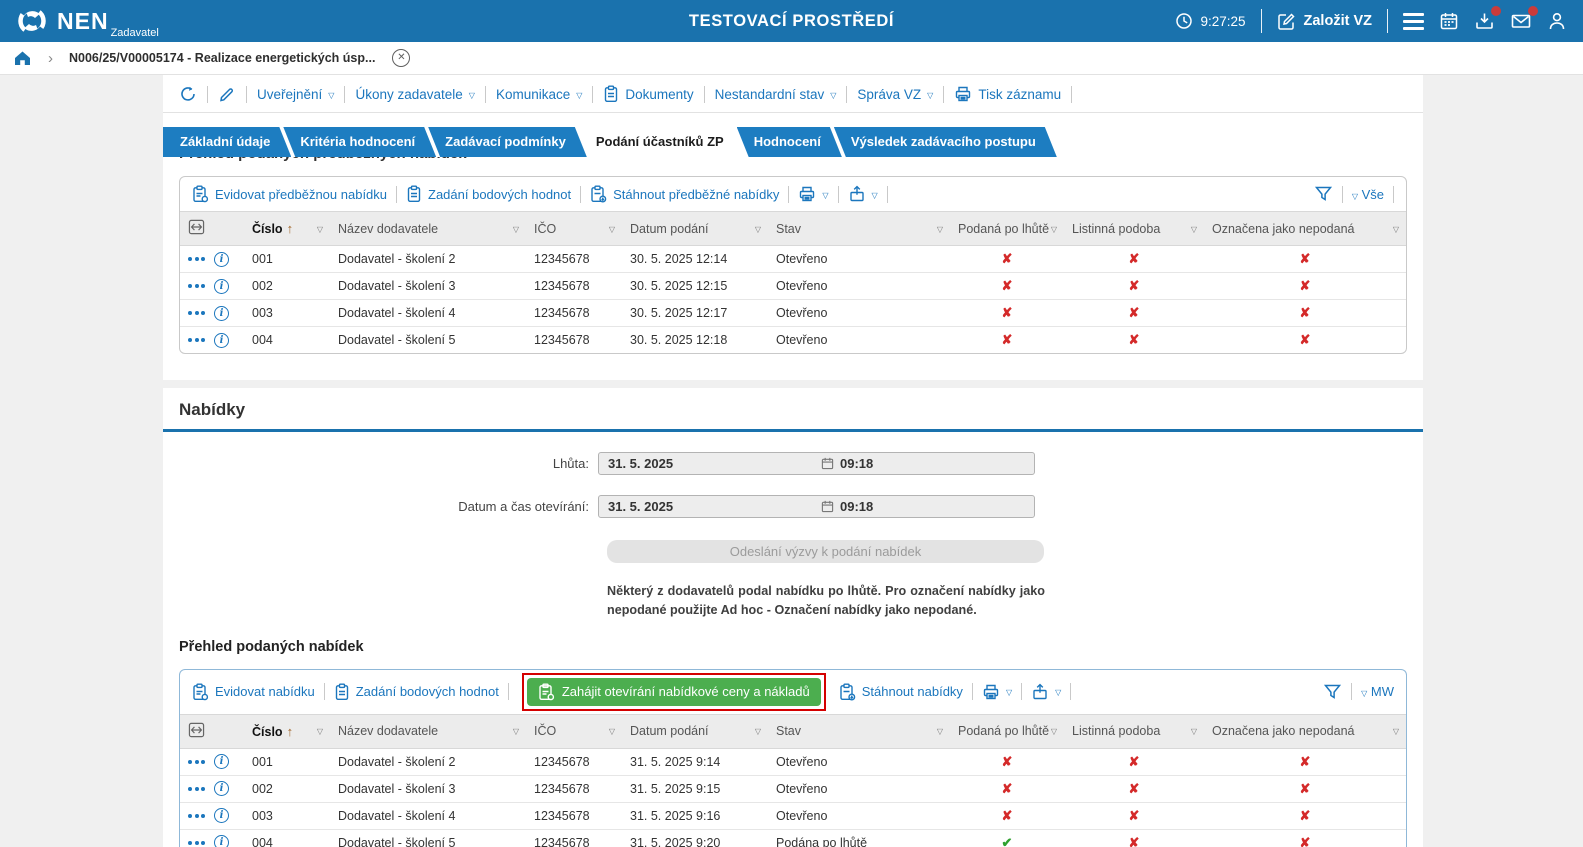 The width and height of the screenshot is (1583, 847). Describe the element at coordinates (401, 58) in the screenshot. I see `close-record-icon: ✕` at that location.